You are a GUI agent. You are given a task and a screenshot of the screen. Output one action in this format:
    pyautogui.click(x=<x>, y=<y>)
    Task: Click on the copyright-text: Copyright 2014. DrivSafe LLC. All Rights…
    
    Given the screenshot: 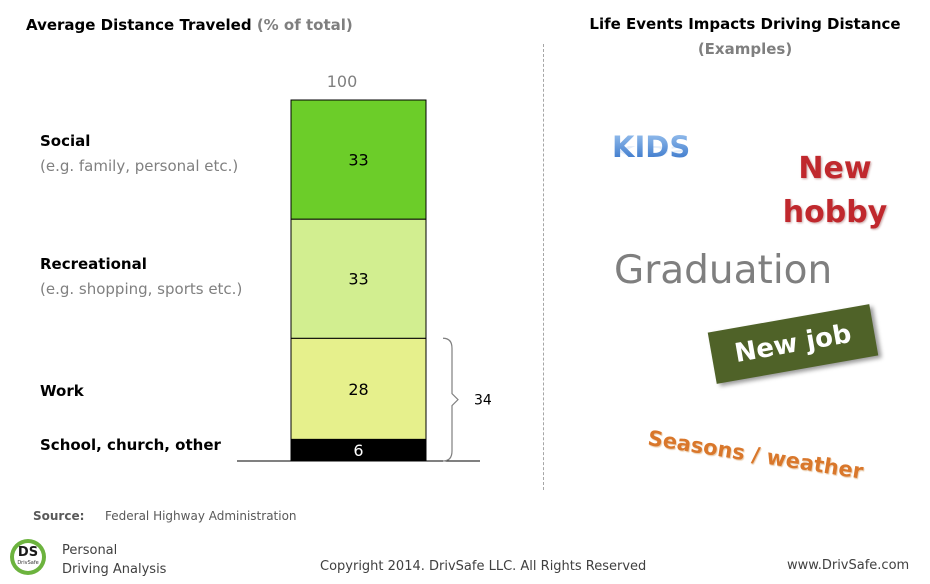 What is the action you would take?
    pyautogui.click(x=483, y=566)
    